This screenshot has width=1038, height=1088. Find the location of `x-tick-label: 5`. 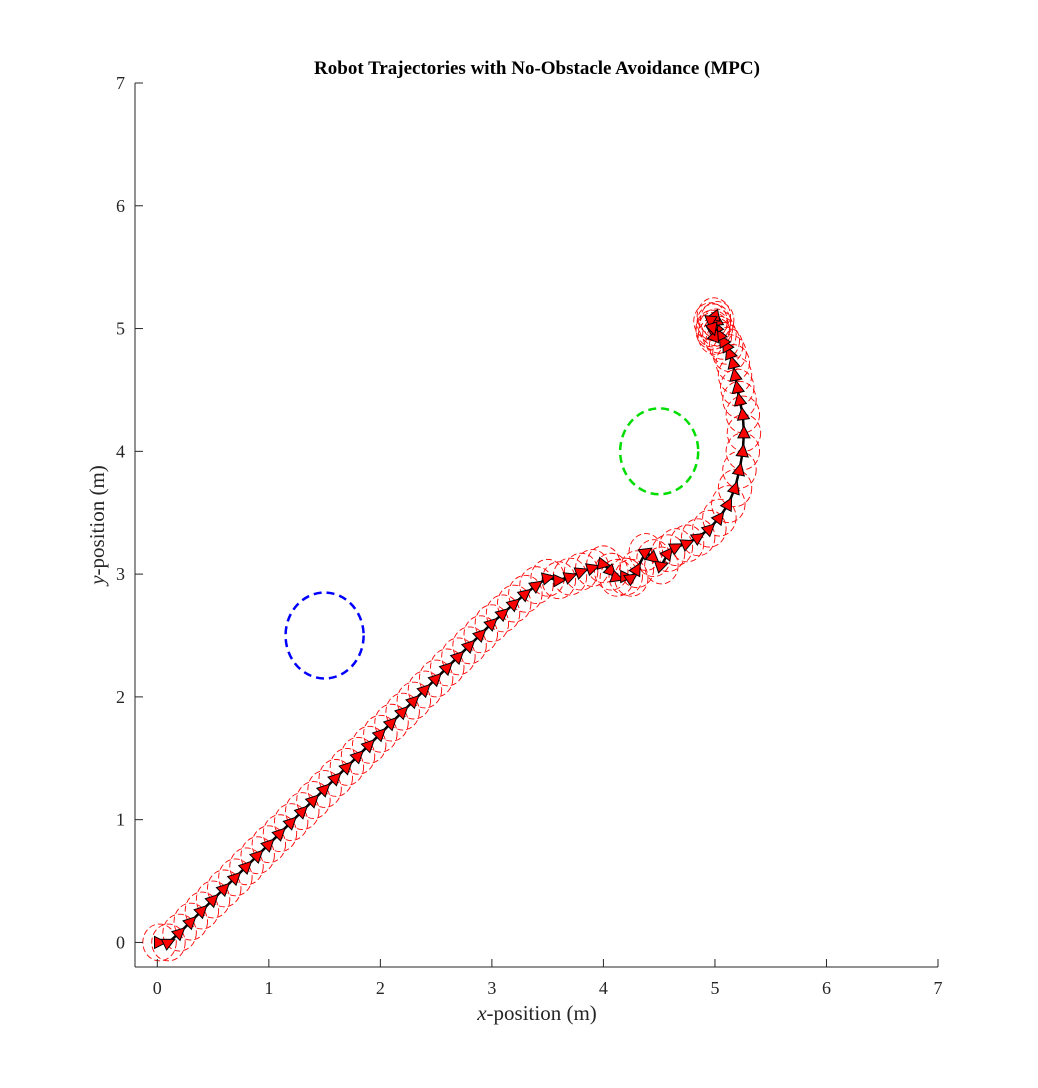

x-tick-label: 5 is located at coordinates (714, 988).